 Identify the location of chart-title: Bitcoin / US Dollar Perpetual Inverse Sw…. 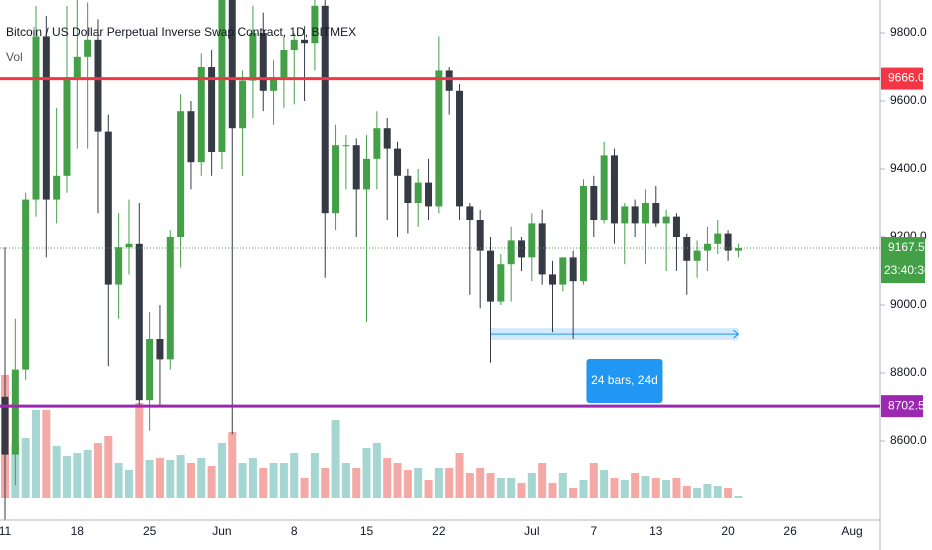
(181, 32).